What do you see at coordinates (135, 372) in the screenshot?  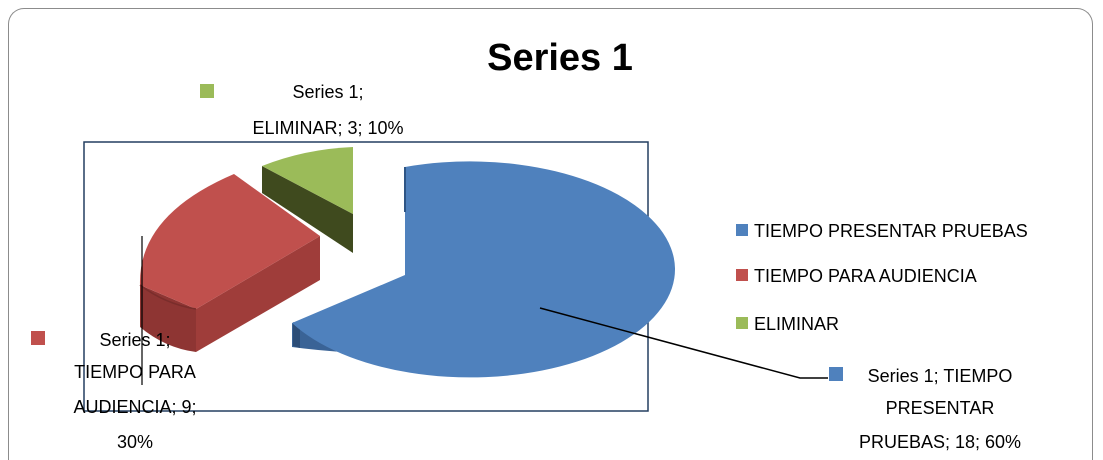 I see `data-label-line: TIEMPO PARA` at bounding box center [135, 372].